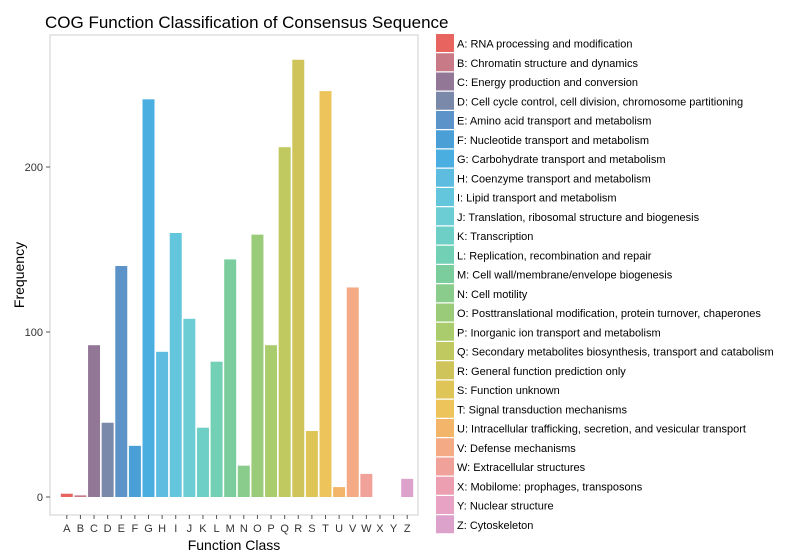 This screenshot has width=800, height=560. What do you see at coordinates (244, 529) in the screenshot?
I see `x-tick-label: N` at bounding box center [244, 529].